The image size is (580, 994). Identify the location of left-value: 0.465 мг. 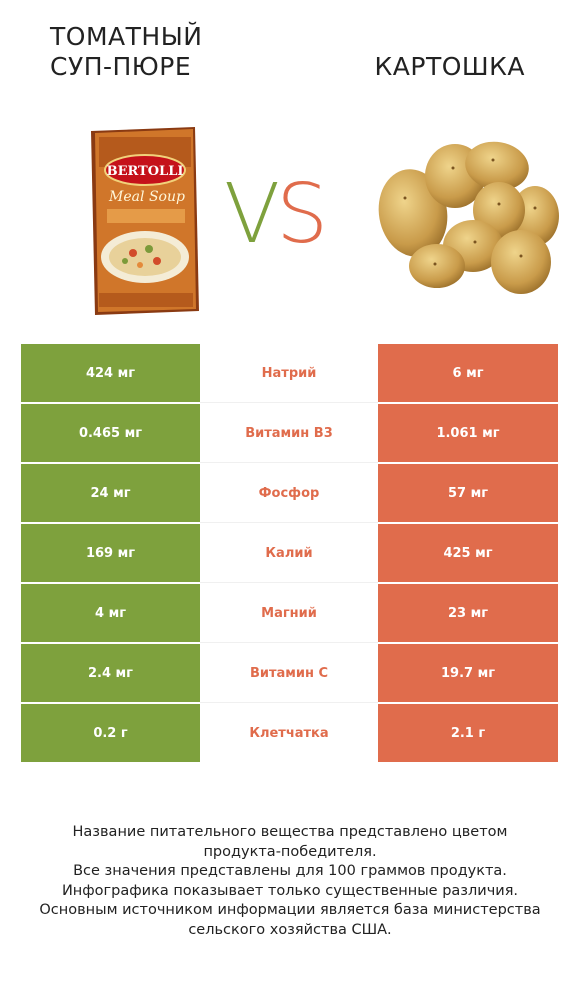
(110, 433).